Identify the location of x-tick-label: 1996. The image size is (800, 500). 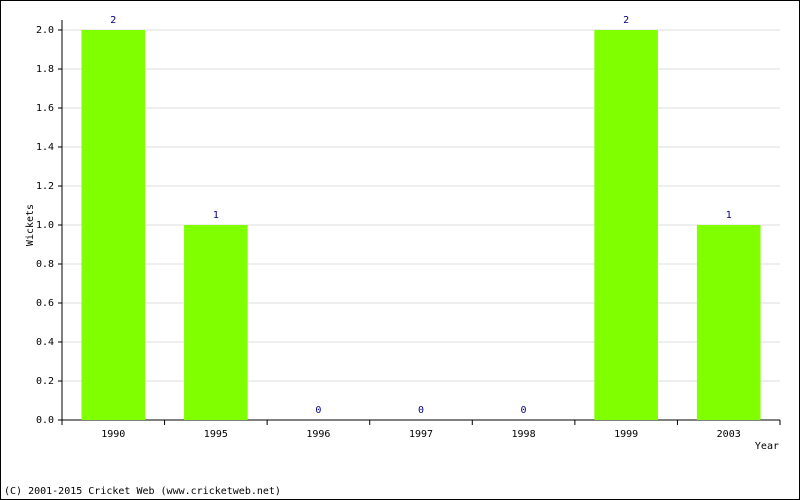
(318, 434).